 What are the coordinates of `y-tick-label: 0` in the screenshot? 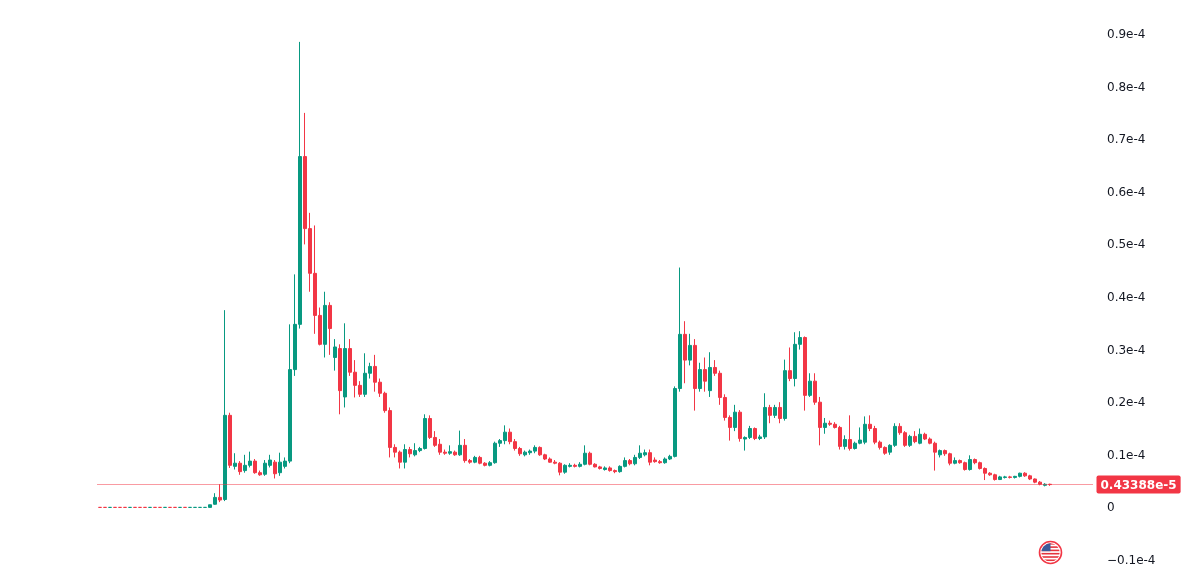 It's located at (1111, 507).